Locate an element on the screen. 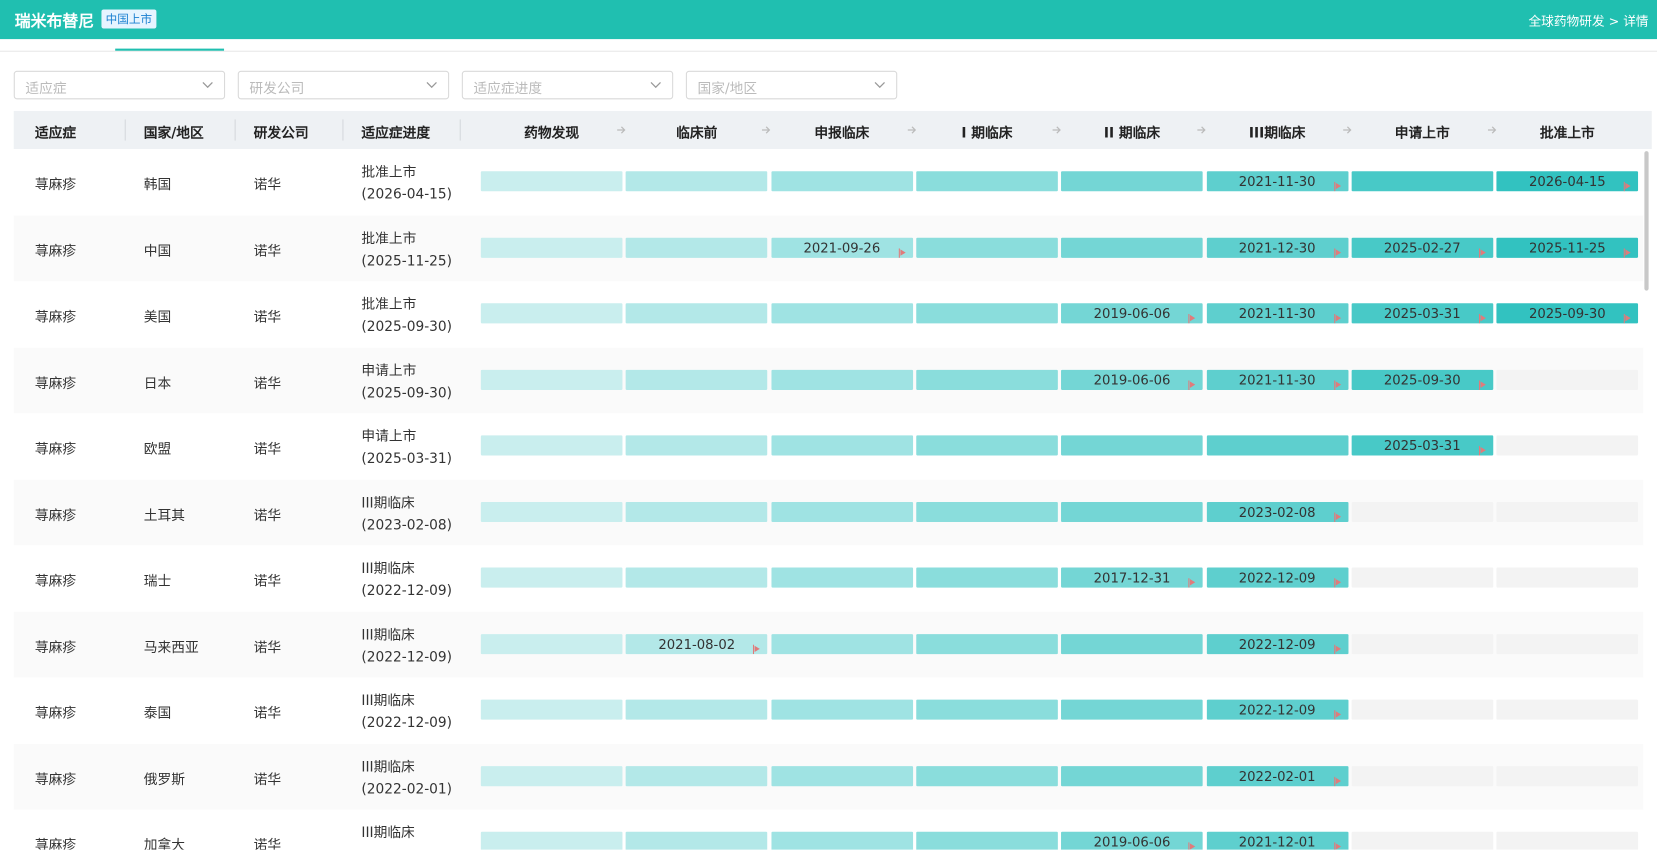  progress: III期临床 (2022-12-09) is located at coordinates (406, 712).